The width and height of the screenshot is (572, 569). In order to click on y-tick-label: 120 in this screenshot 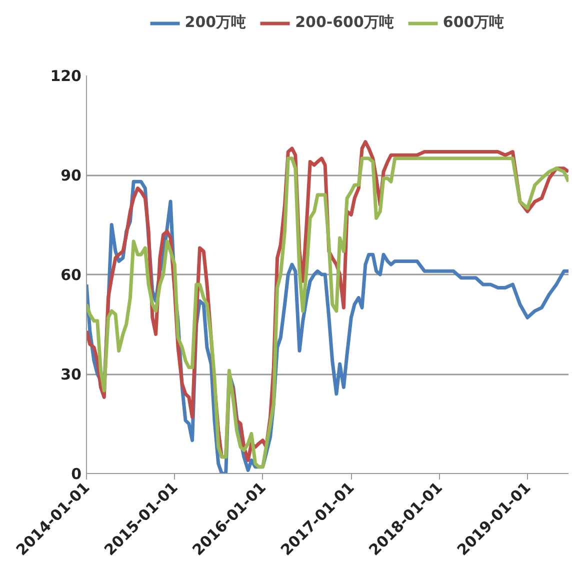, I will do `click(66, 76)`.